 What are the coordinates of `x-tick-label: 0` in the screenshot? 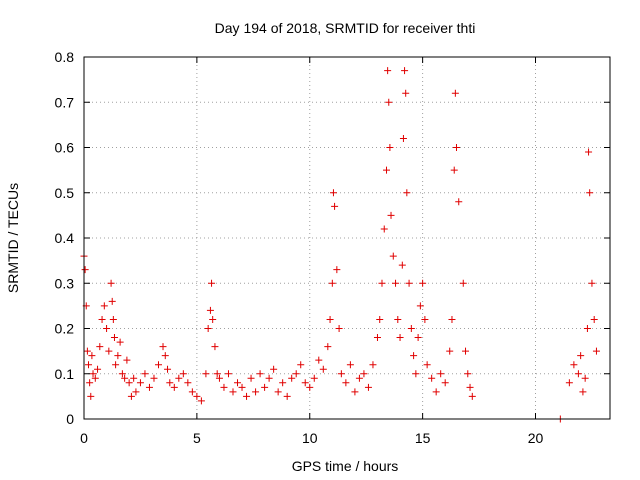 It's located at (84, 438).